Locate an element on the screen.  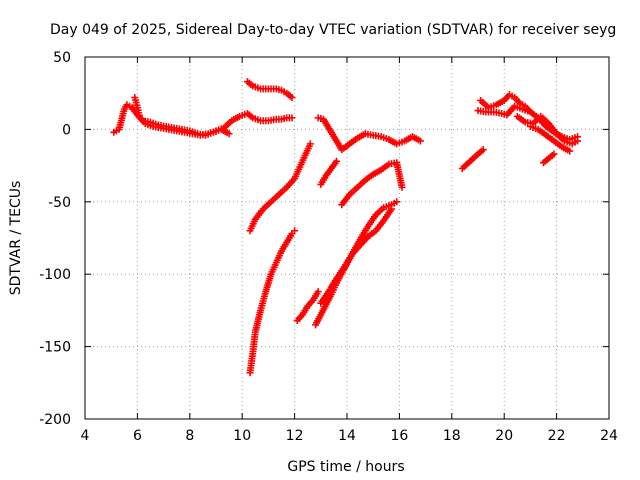
x-axis-label: GPS time / hours is located at coordinates (345, 467).